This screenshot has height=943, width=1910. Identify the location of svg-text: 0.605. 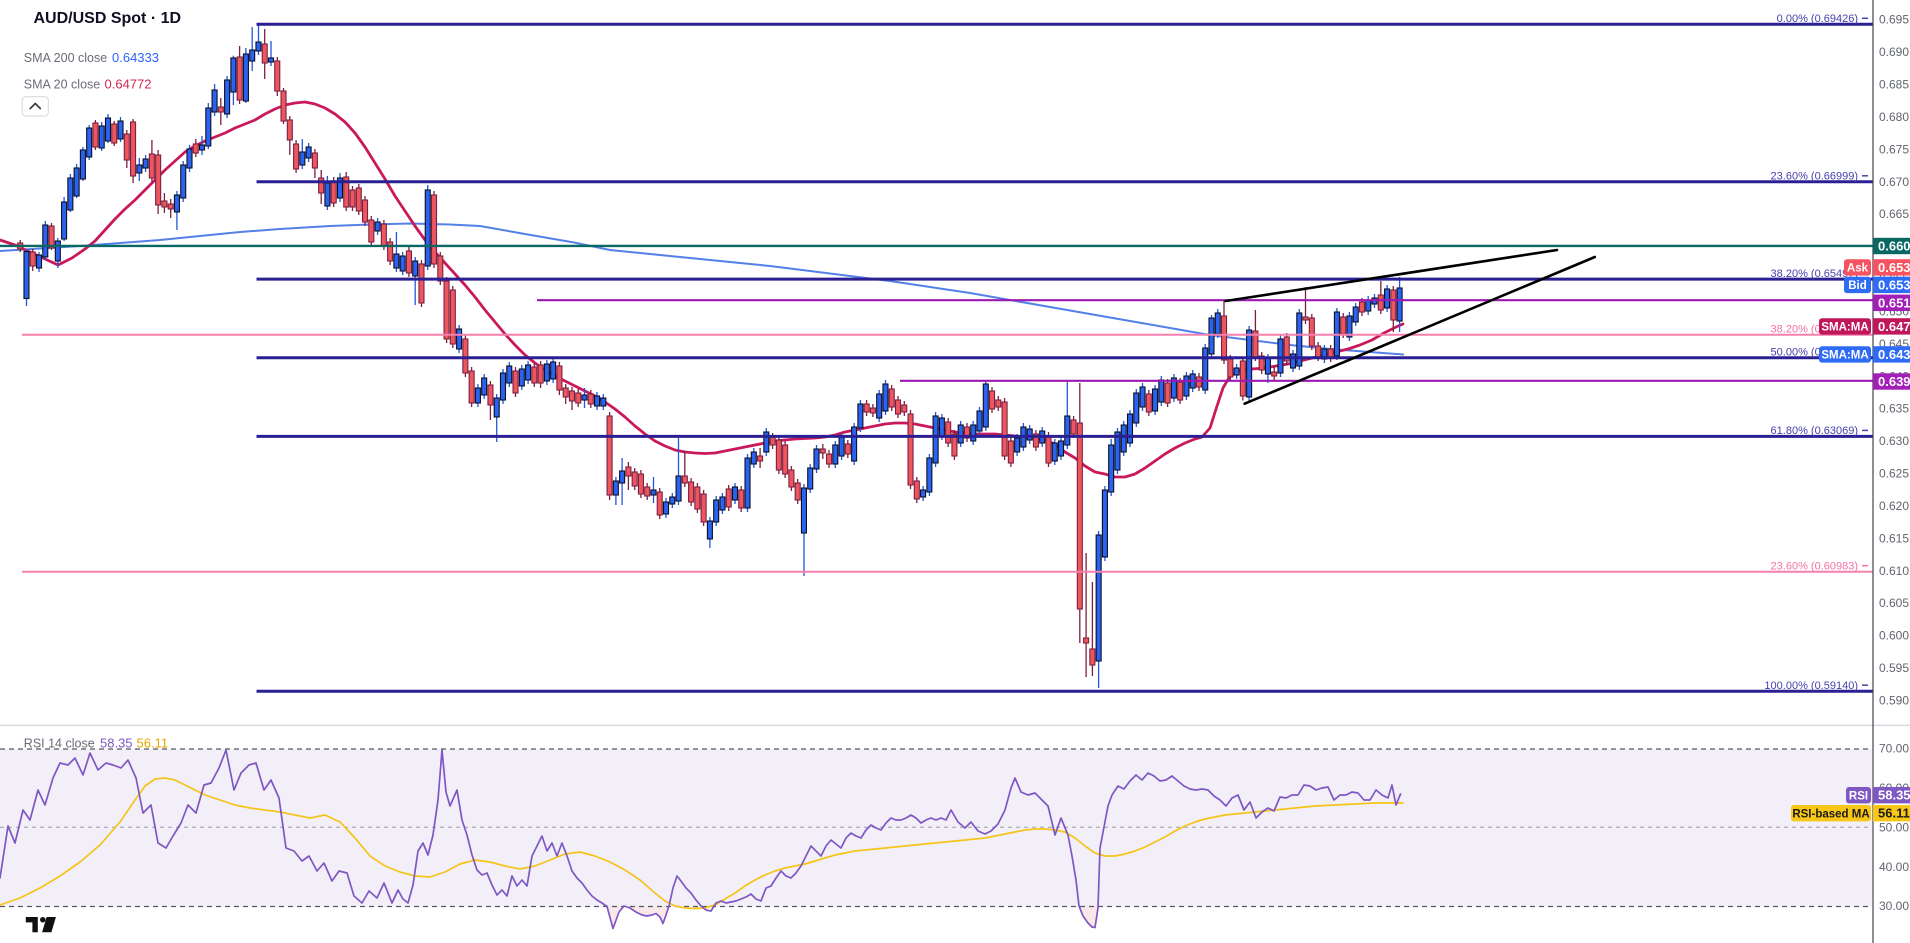
(1894, 603).